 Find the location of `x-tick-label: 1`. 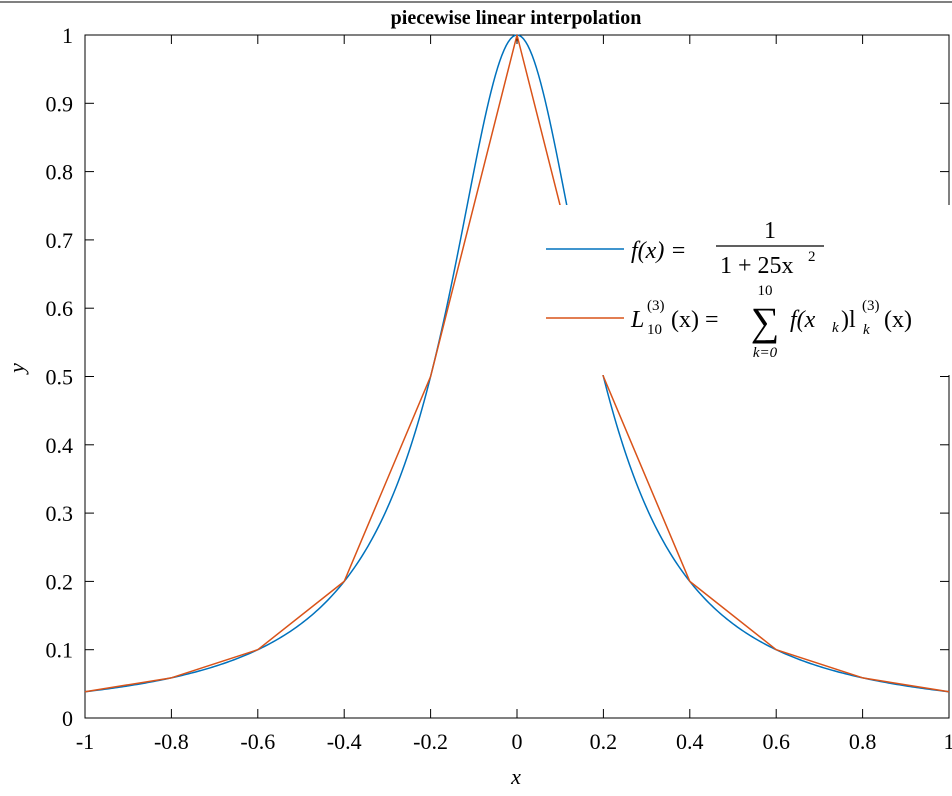

x-tick-label: 1 is located at coordinates (948, 741).